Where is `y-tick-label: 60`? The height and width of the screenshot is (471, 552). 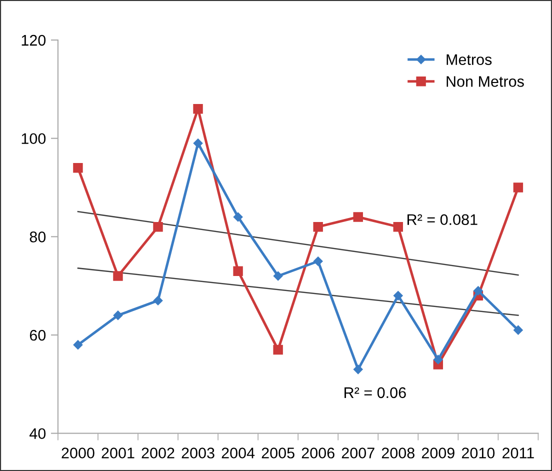 y-tick-label: 60 is located at coordinates (38, 335).